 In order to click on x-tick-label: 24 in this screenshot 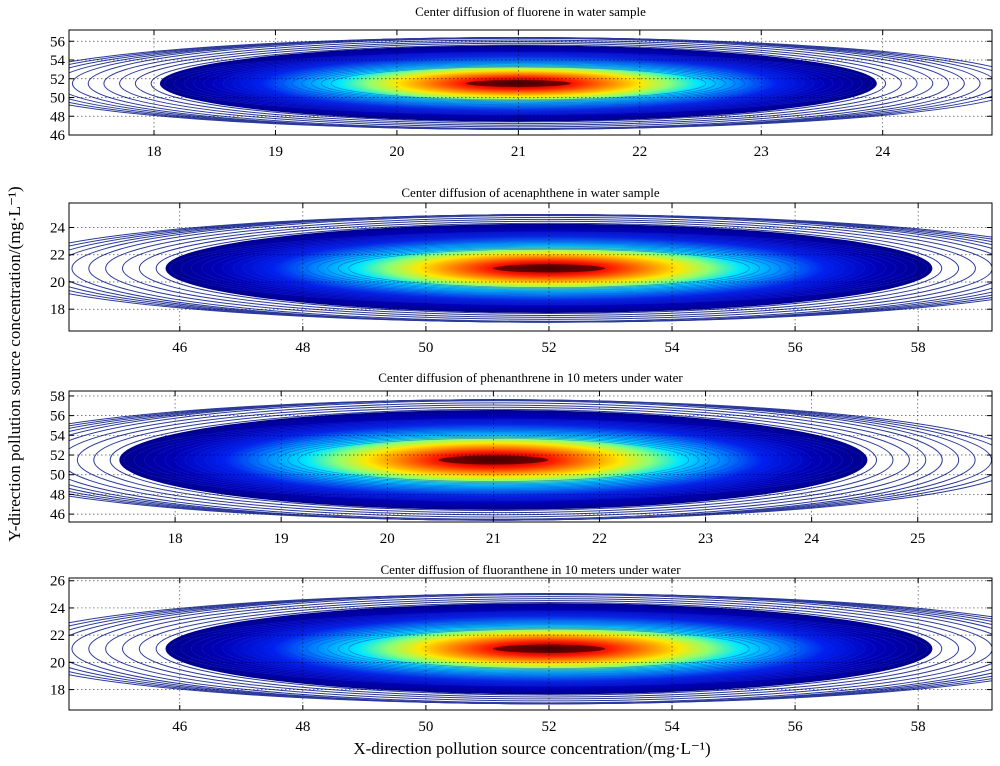, I will do `click(812, 539)`.